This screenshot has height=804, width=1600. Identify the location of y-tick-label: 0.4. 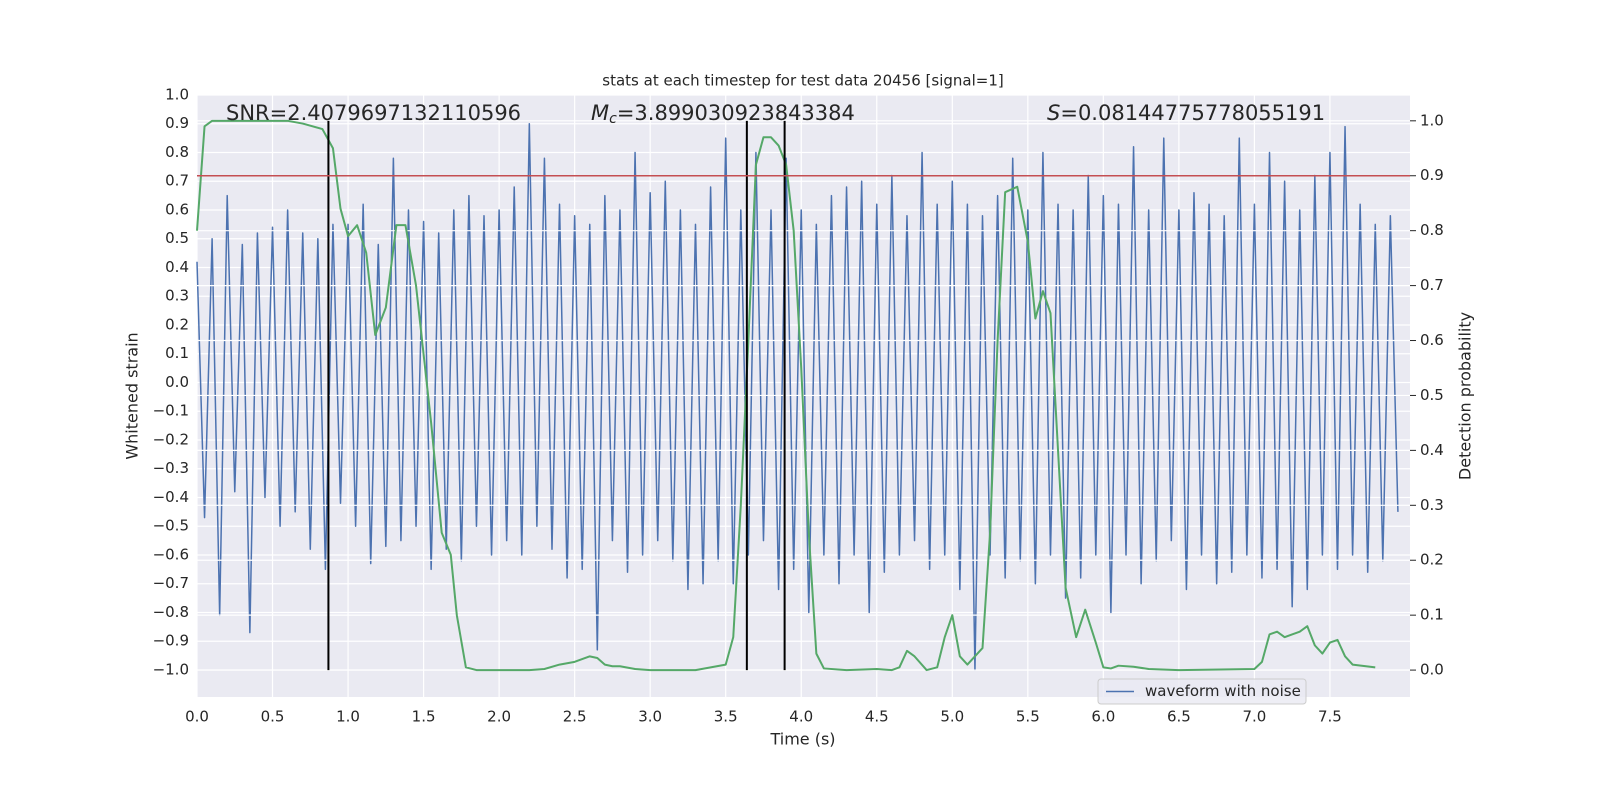
(177, 267).